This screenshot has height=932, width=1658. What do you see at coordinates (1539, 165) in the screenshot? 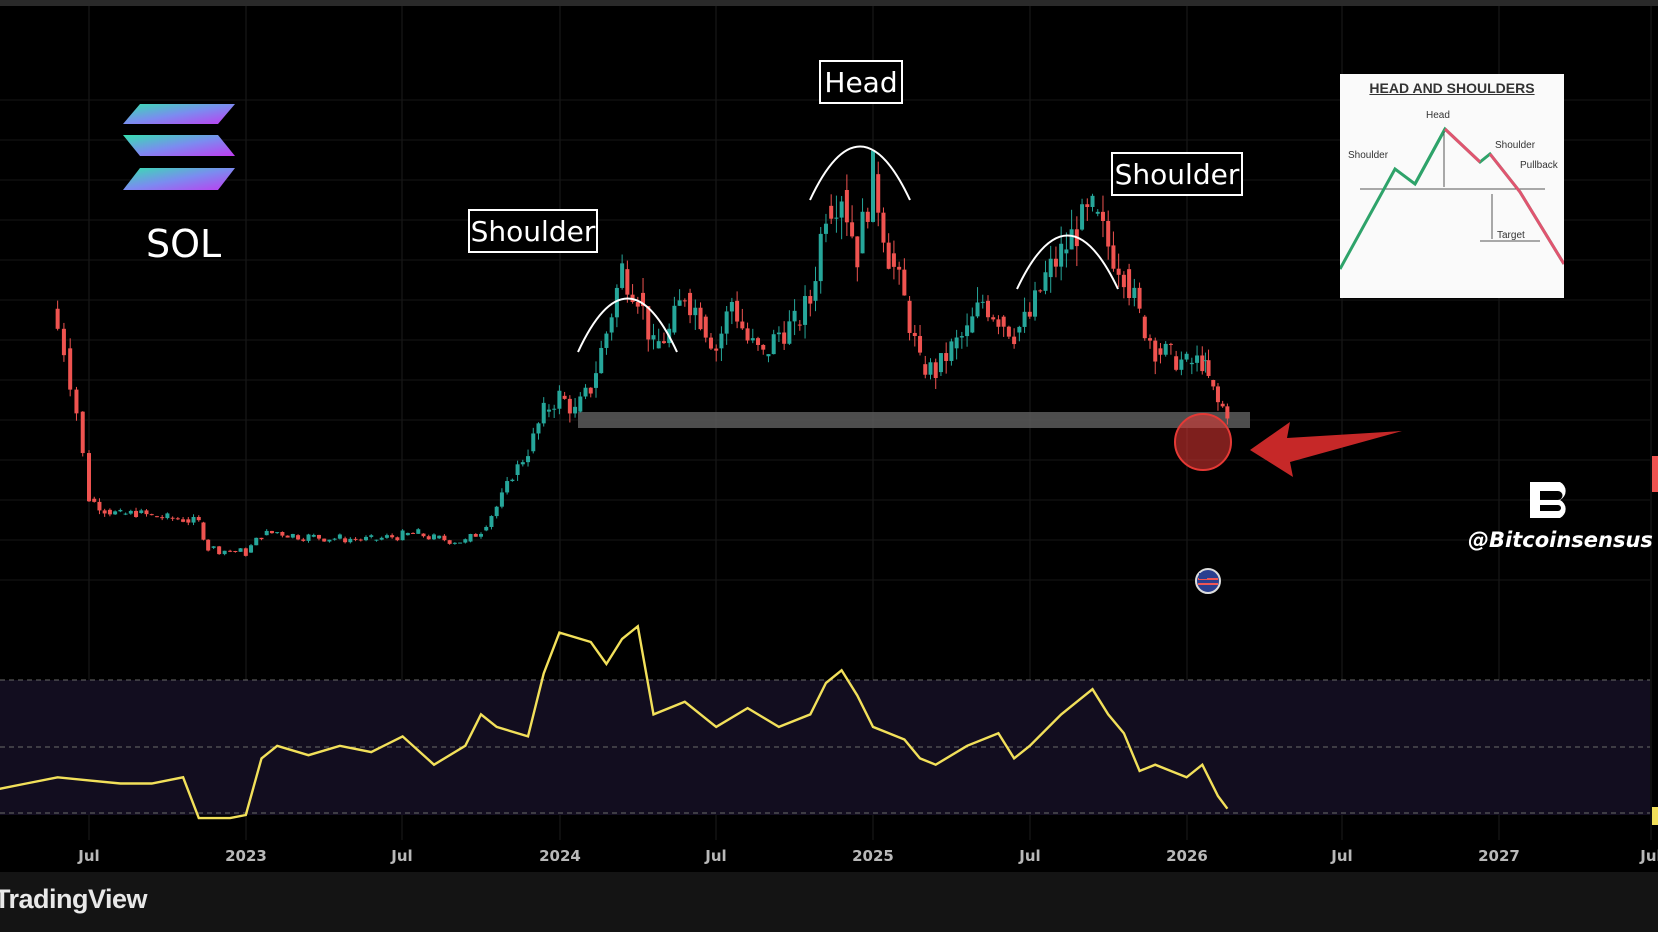
I see `inset-label-pullback: Pullback` at bounding box center [1539, 165].